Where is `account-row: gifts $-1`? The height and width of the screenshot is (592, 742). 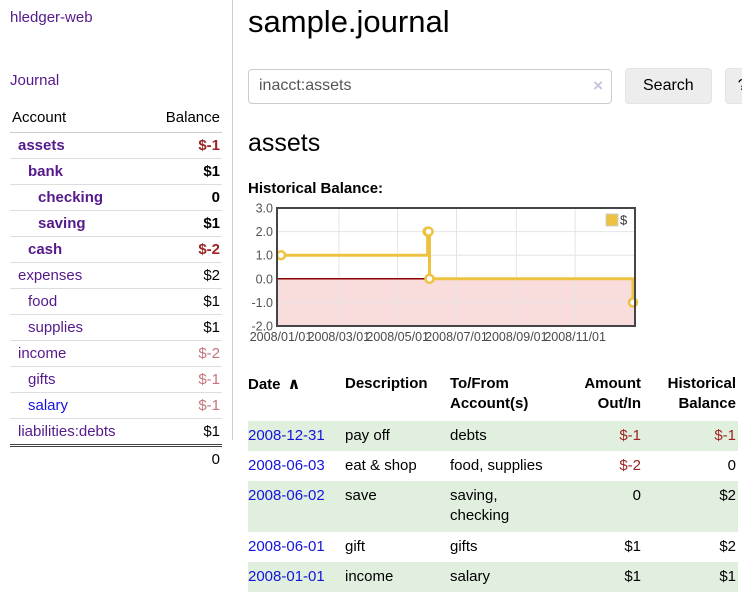
account-row: gifts $-1 is located at coordinates (116, 380).